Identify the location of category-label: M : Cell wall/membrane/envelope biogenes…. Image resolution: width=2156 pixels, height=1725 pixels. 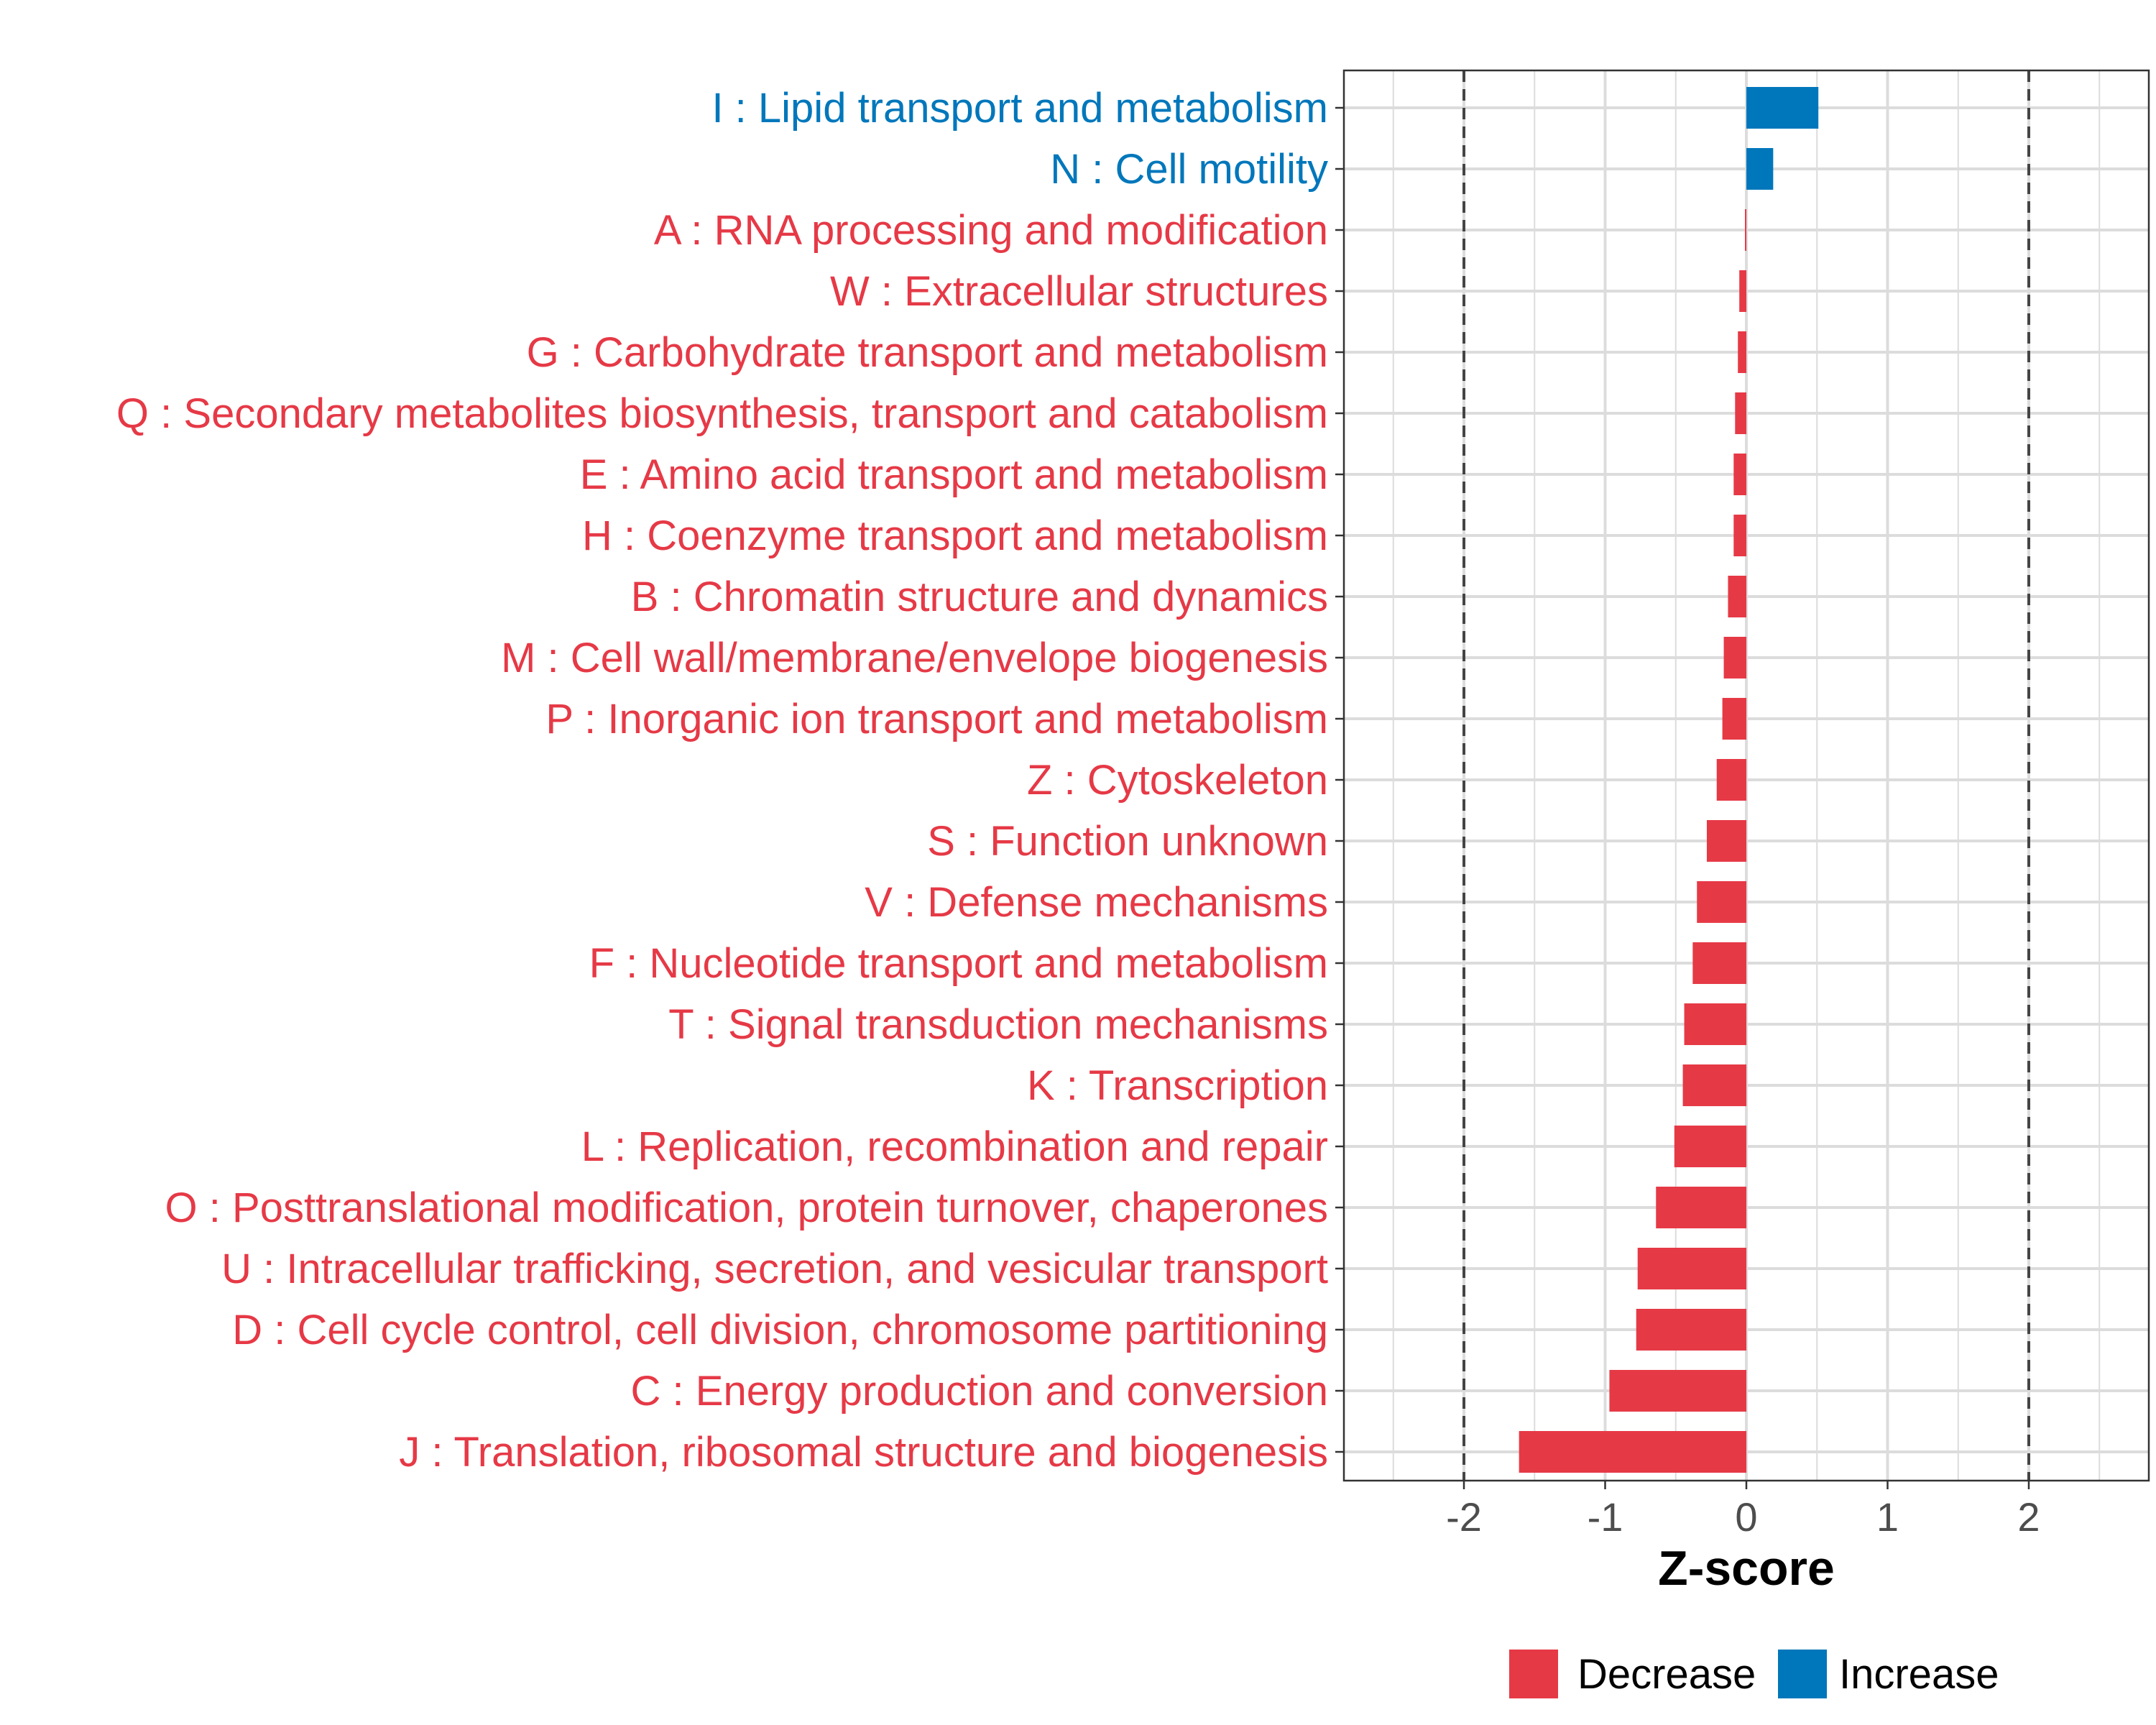
(914, 658).